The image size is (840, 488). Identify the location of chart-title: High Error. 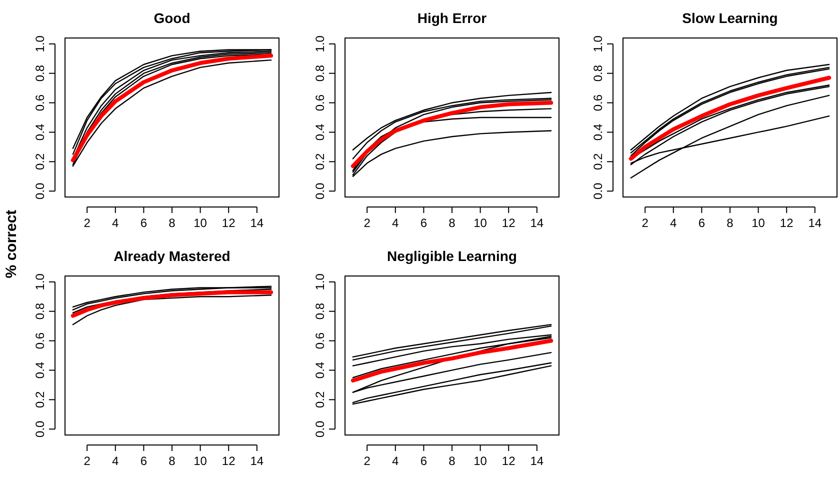
(452, 18).